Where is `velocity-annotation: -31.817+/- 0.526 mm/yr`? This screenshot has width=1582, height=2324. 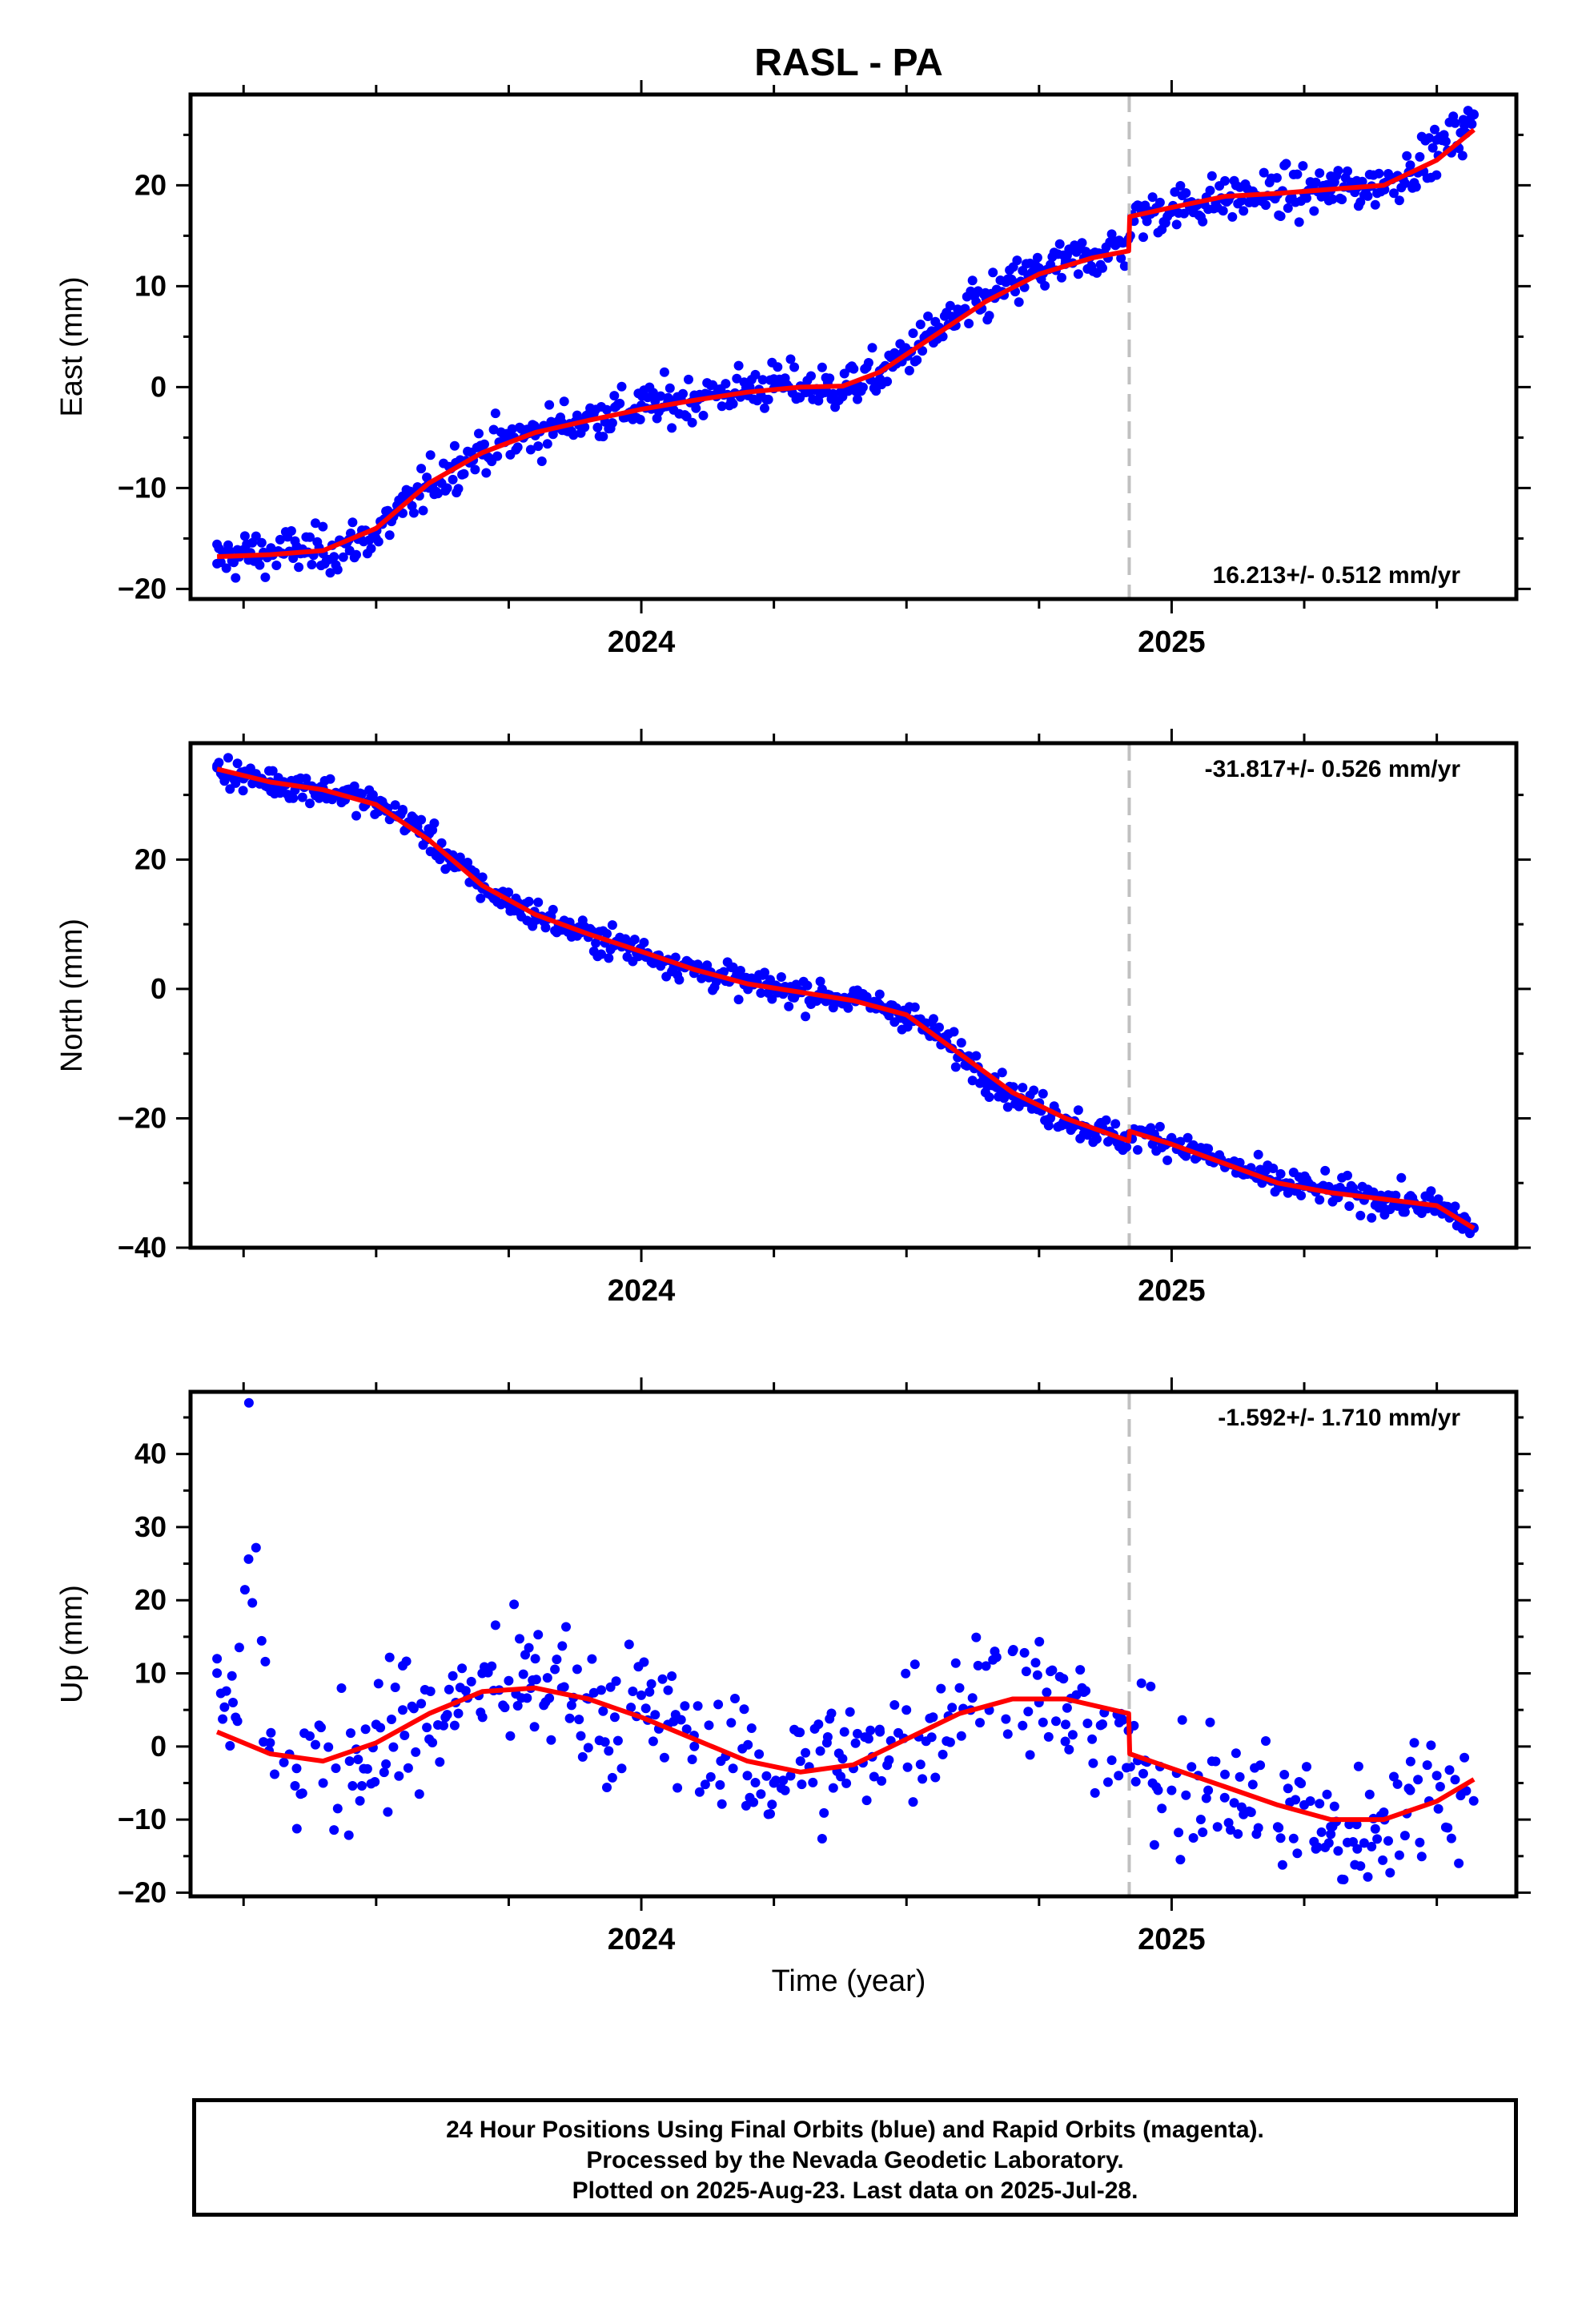 velocity-annotation: -31.817+/- 0.526 mm/yr is located at coordinates (1333, 769).